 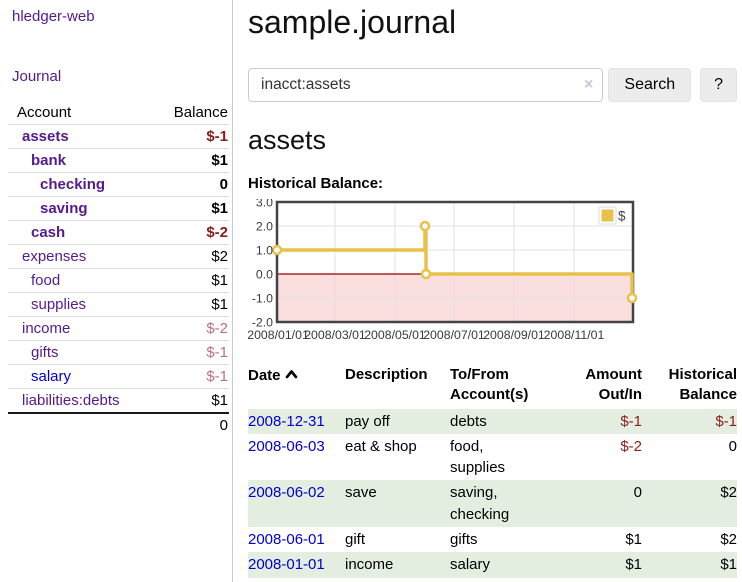 What do you see at coordinates (118, 376) in the screenshot?
I see `account-row: salary $-1` at bounding box center [118, 376].